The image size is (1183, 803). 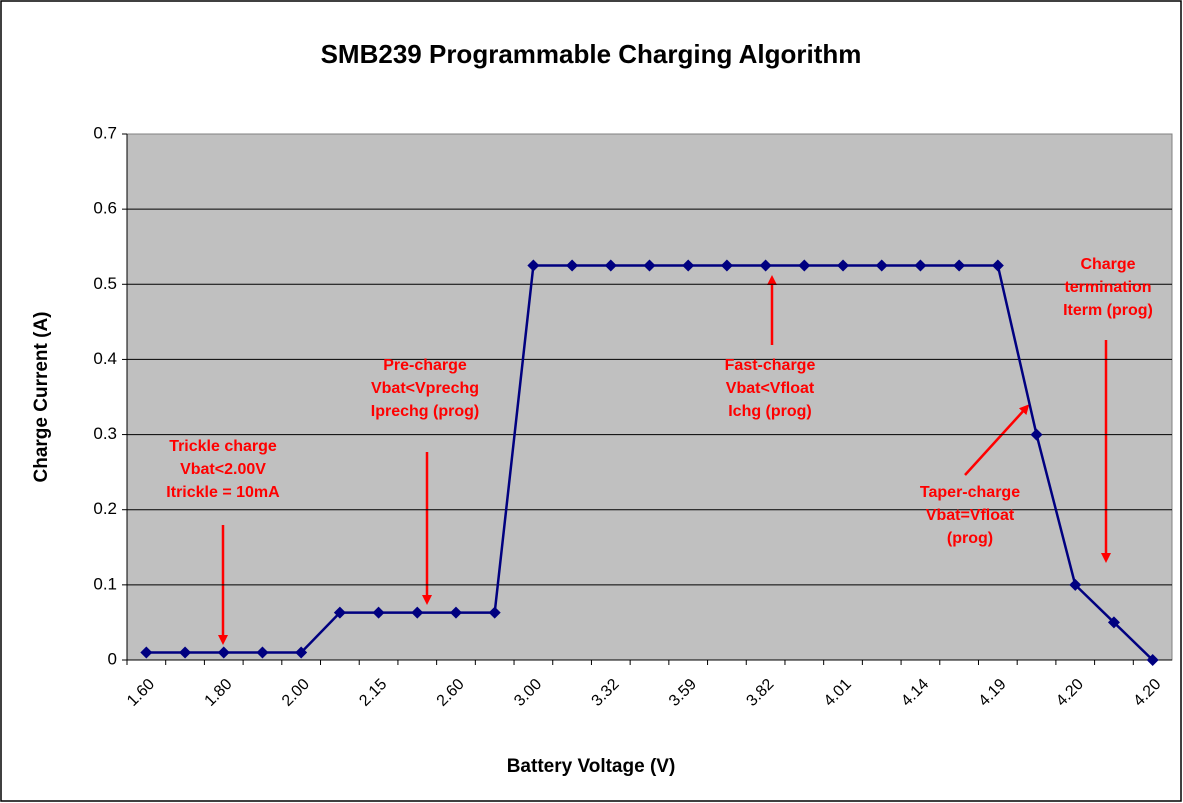 I want to click on annotation: Itrickle = 10mA, so click(x=223, y=492).